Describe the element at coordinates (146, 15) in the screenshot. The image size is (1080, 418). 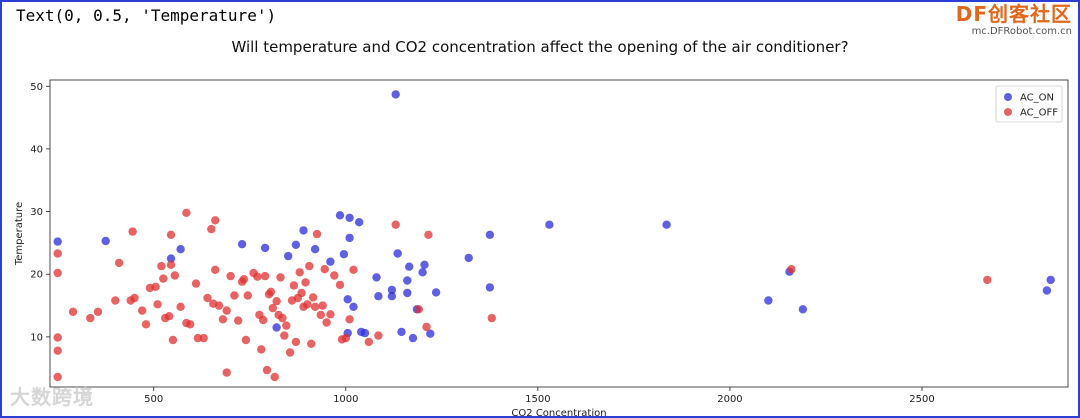
I see `notebook-output-text: Text(0, 0.5, 'Temperature')` at that location.